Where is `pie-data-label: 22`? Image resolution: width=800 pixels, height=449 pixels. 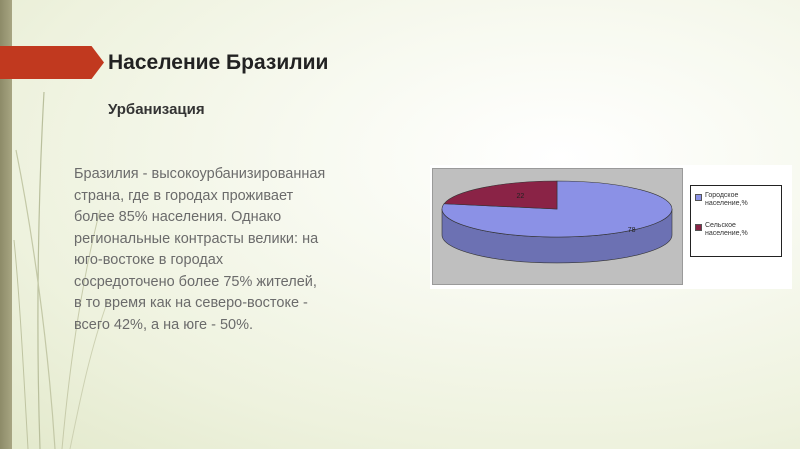 pie-data-label: 22 is located at coordinates (520, 196).